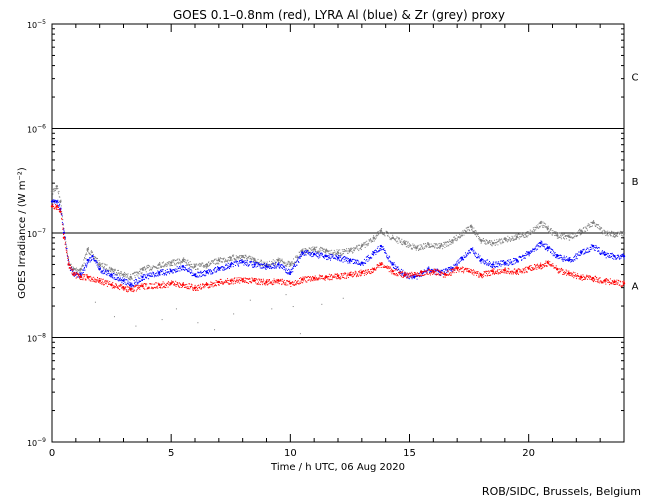  What do you see at coordinates (337, 467) in the screenshot?
I see `x-axis-title: Time / h UTC, 06 Aug 2020` at bounding box center [337, 467].